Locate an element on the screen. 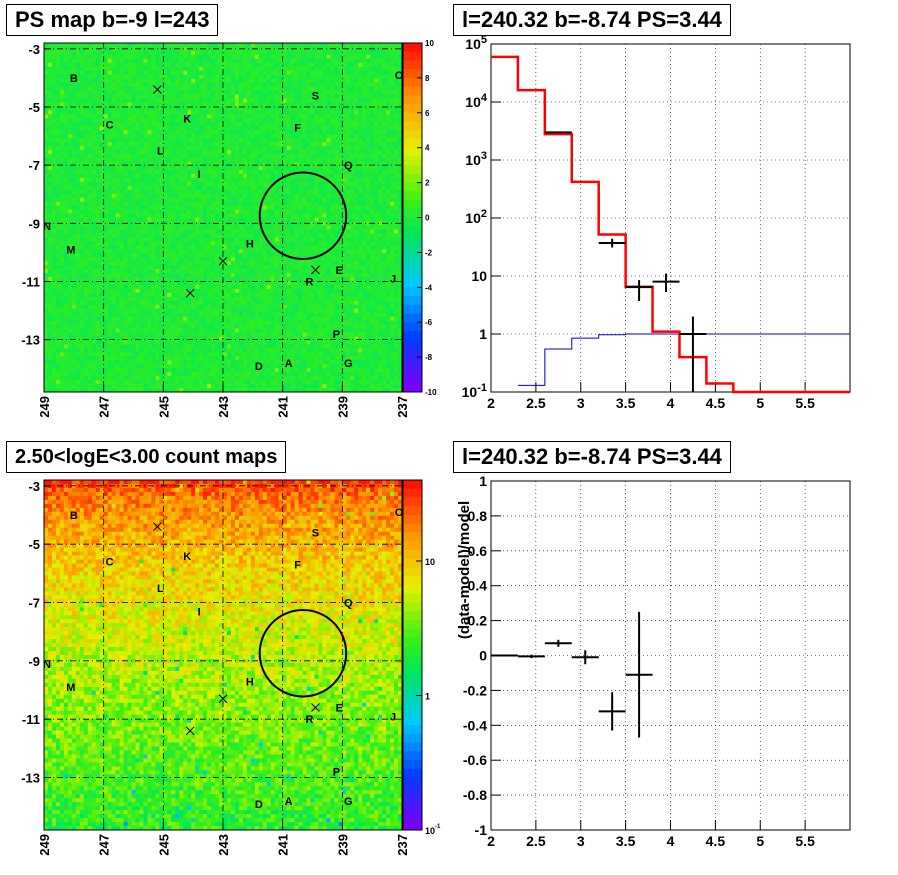 The image size is (898, 875). count-map-ytick-label: -11 is located at coordinates (31, 719).